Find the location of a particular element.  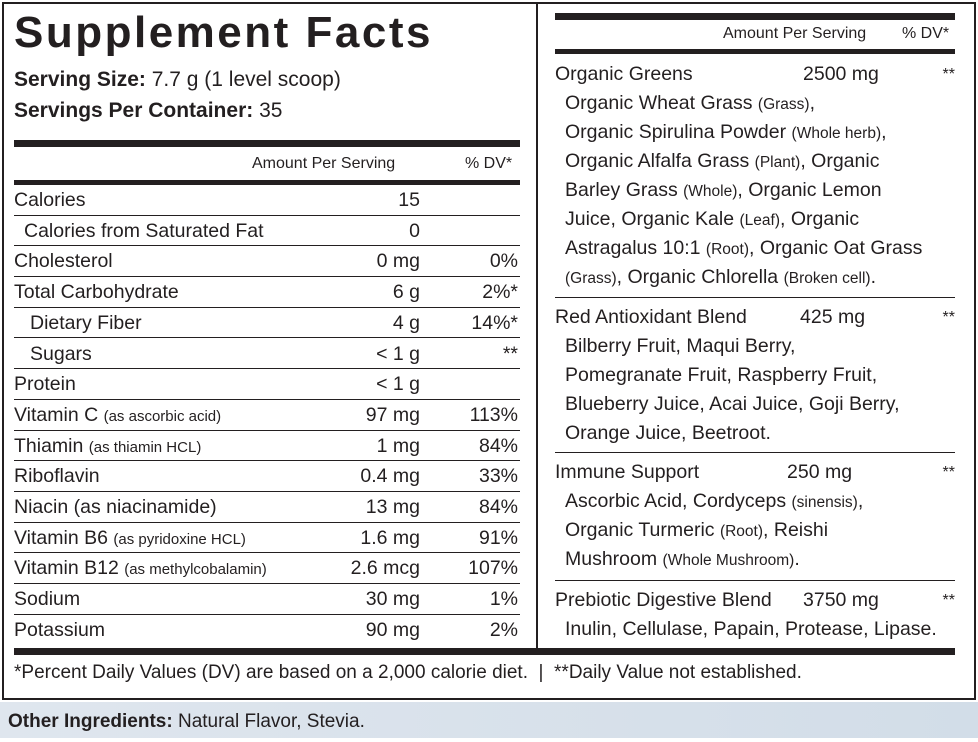

nutrient-amount: 30 mg is located at coordinates (392, 599).